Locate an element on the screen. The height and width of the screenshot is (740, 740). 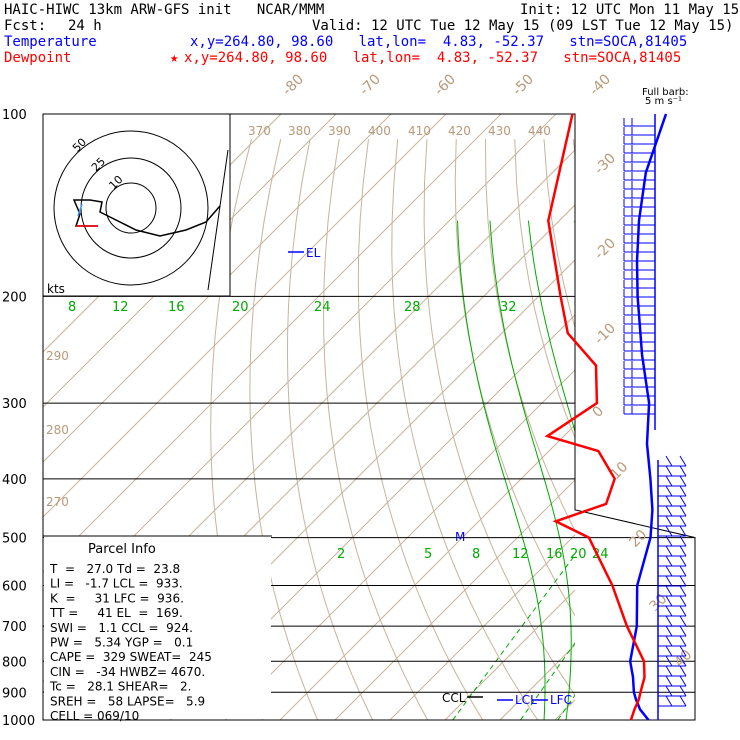
barb-legend-title: Full barb: is located at coordinates (665, 92).